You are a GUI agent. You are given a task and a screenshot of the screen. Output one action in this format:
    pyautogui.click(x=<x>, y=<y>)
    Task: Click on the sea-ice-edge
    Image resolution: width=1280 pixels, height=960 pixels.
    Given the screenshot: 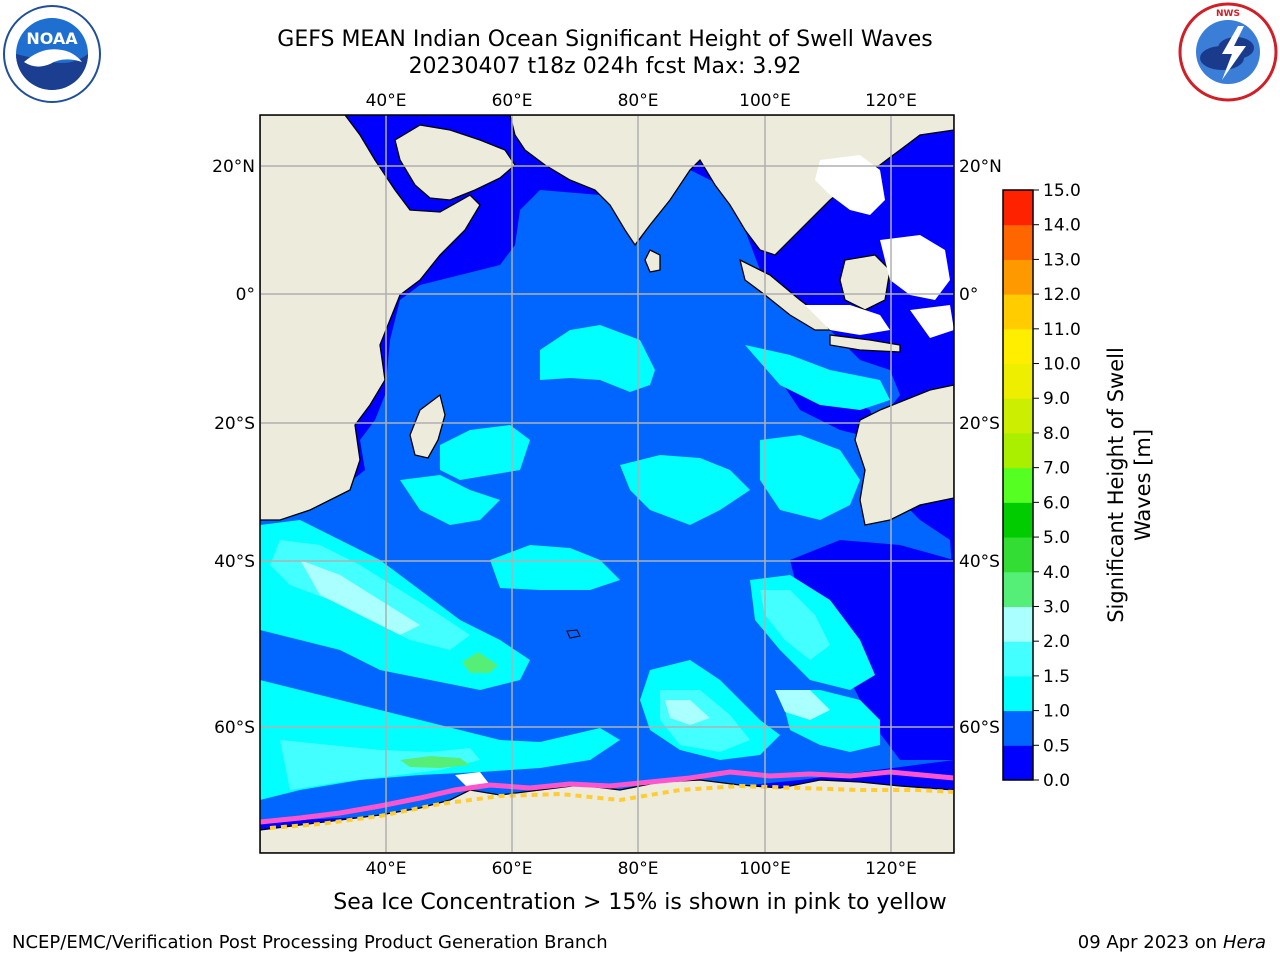 What is the action you would take?
    pyautogui.click(x=607, y=797)
    